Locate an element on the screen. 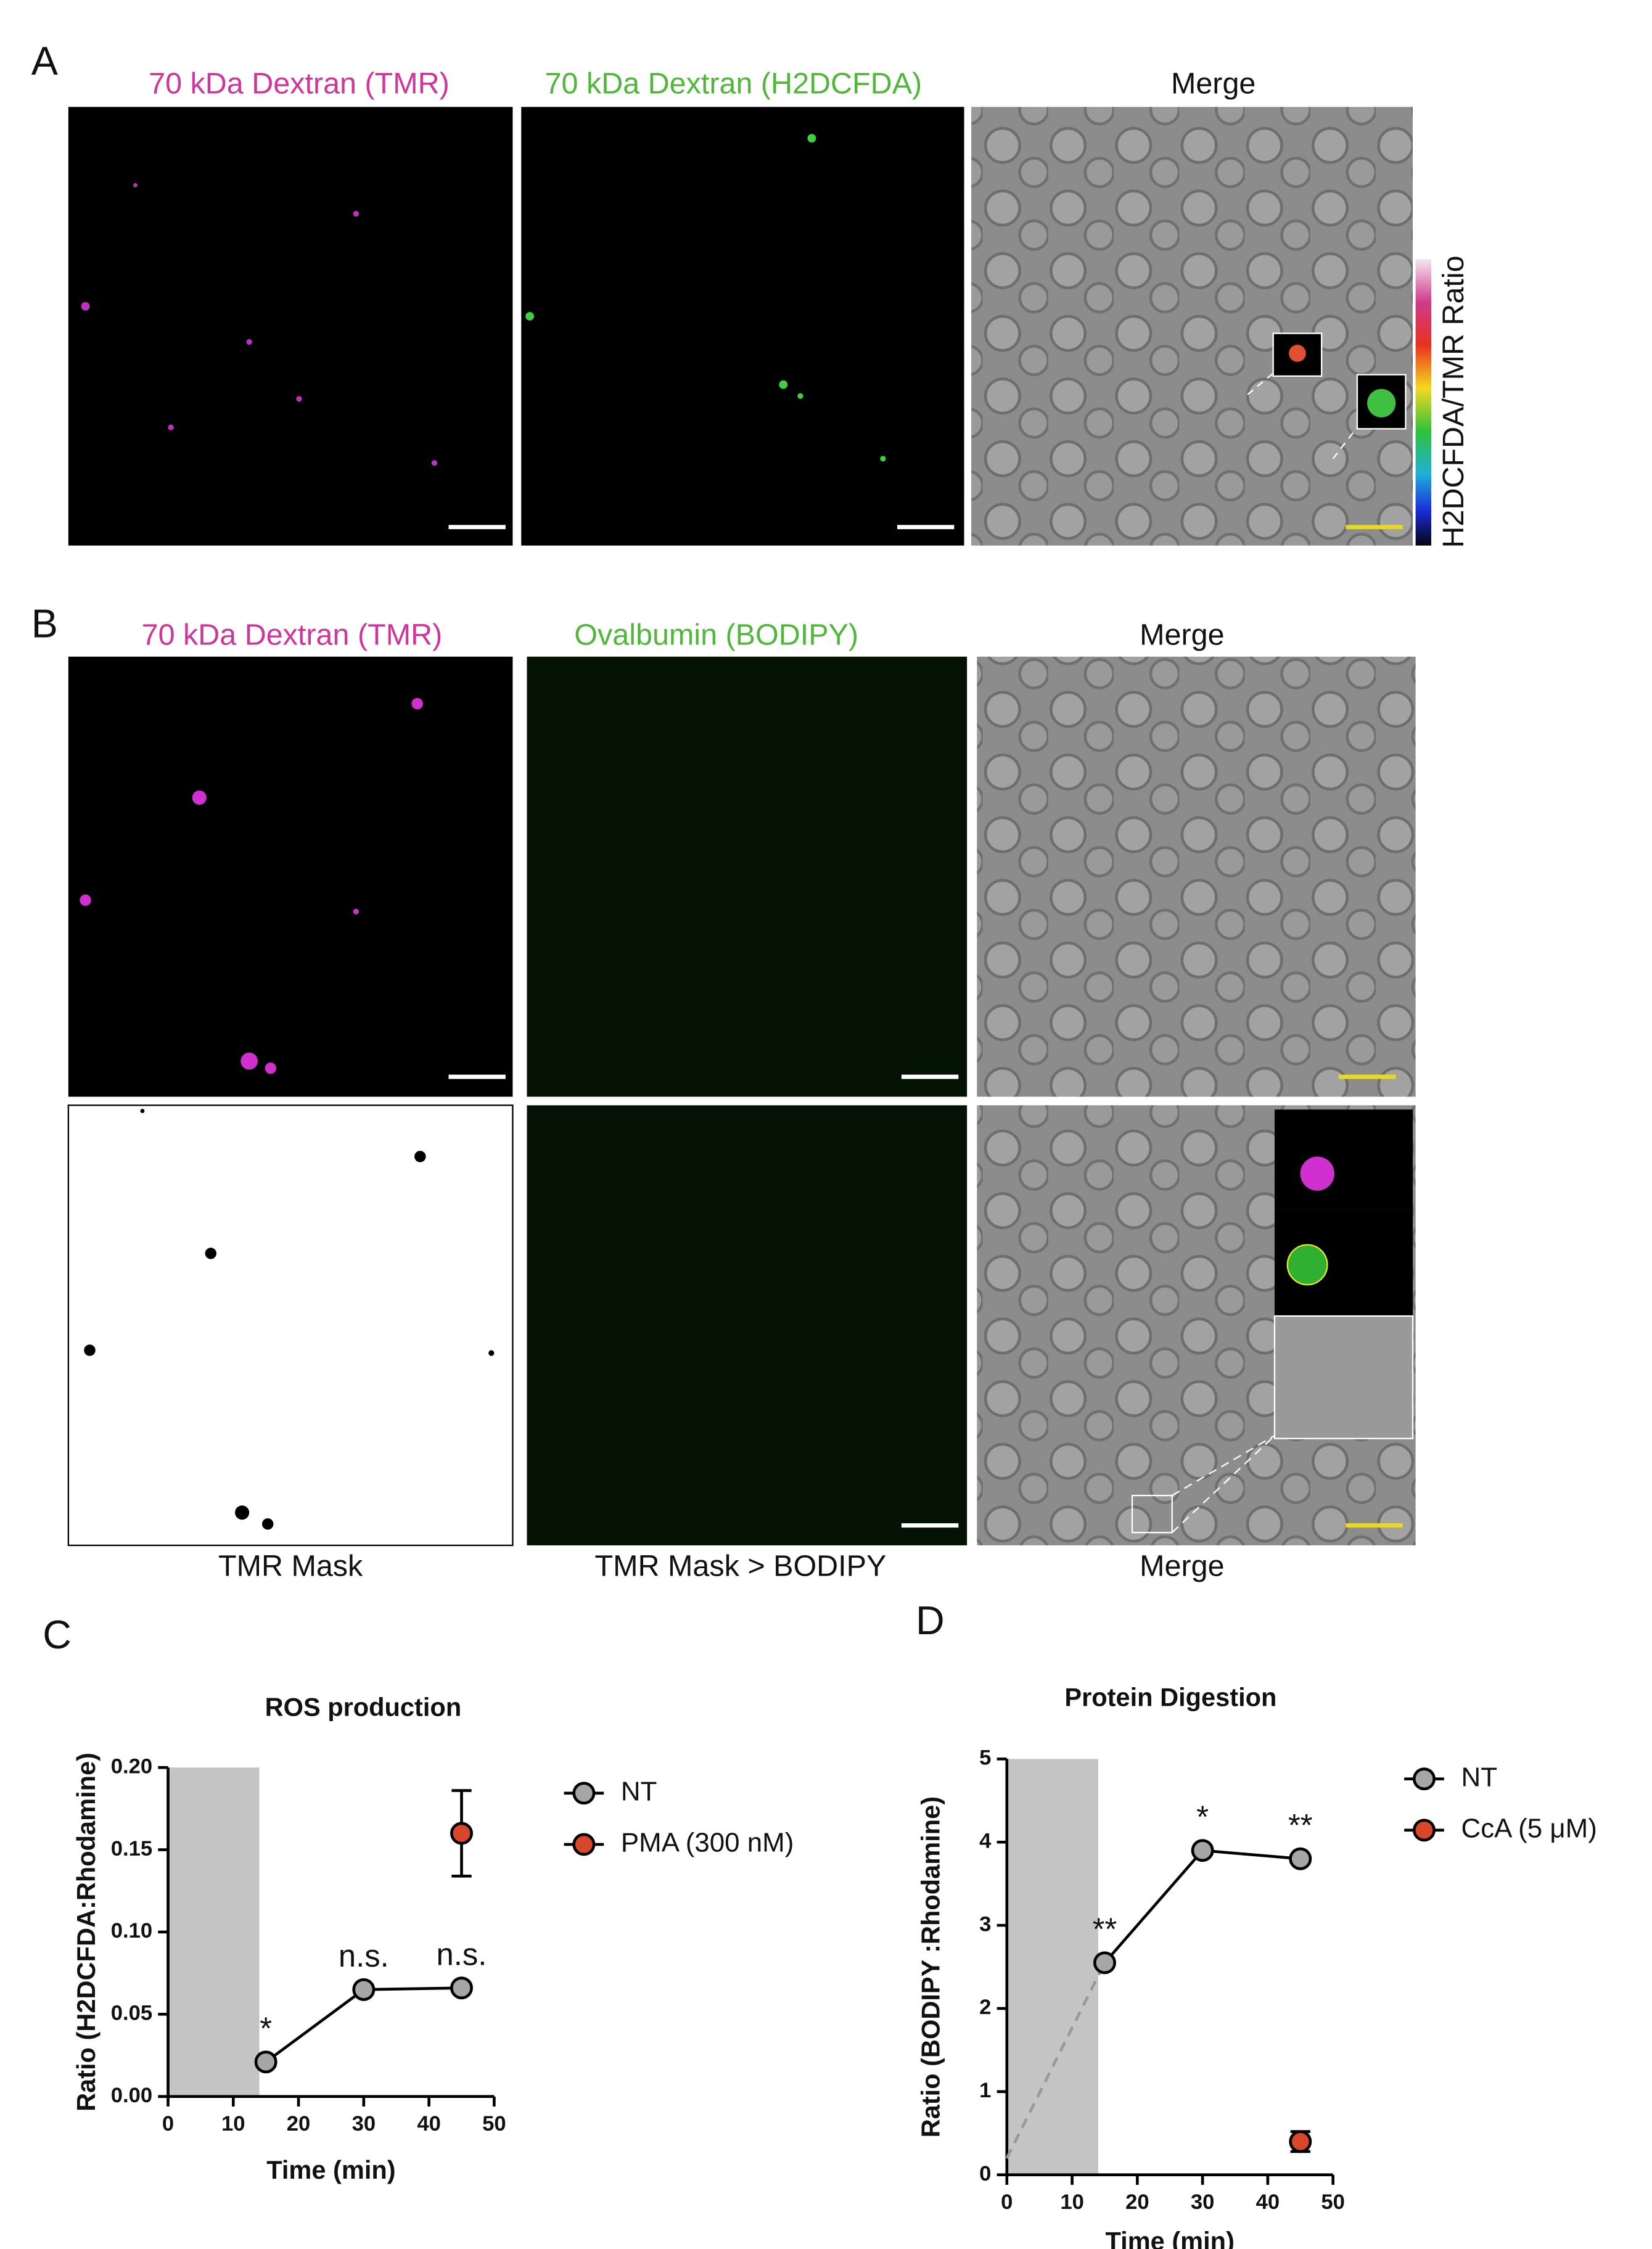 This screenshot has width=1652, height=2249. colorbar-label: H2DCFDA/TMR Ratio is located at coordinates (1453, 401).